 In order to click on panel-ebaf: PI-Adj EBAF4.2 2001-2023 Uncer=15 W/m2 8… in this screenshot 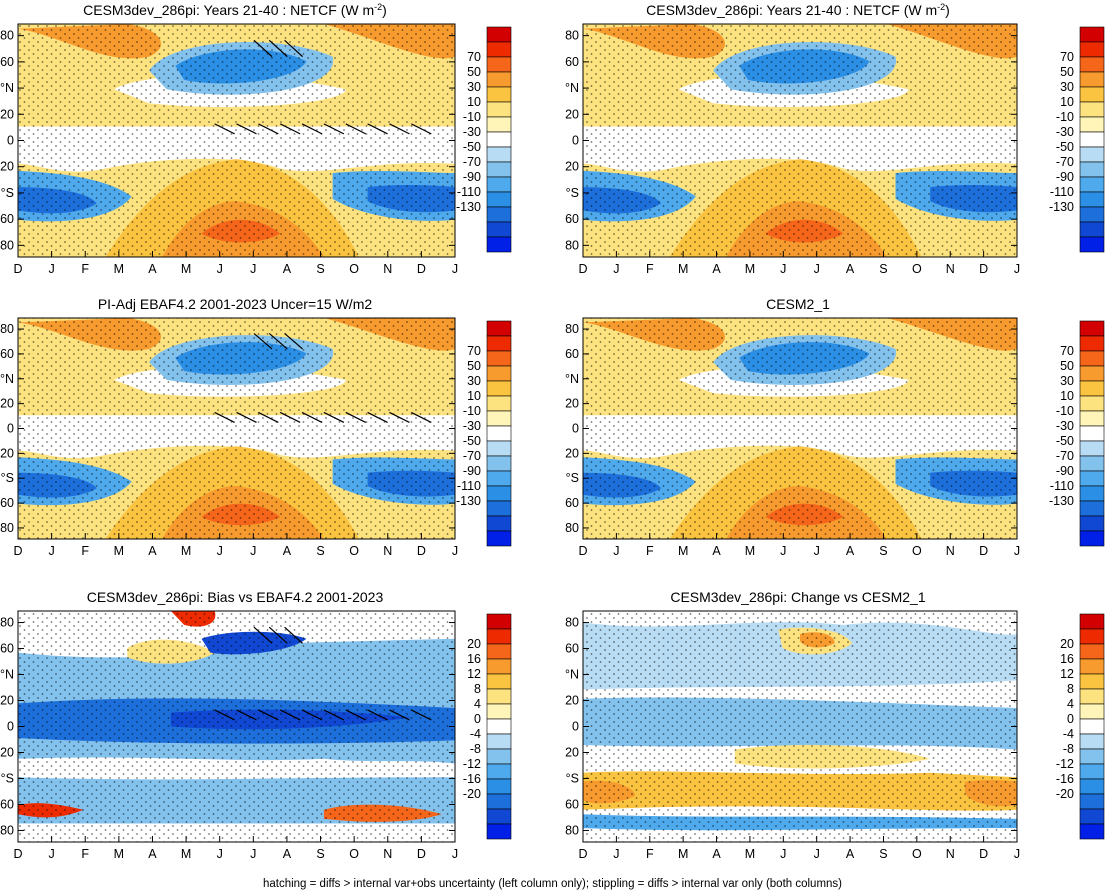, I will do `click(256, 427)`.